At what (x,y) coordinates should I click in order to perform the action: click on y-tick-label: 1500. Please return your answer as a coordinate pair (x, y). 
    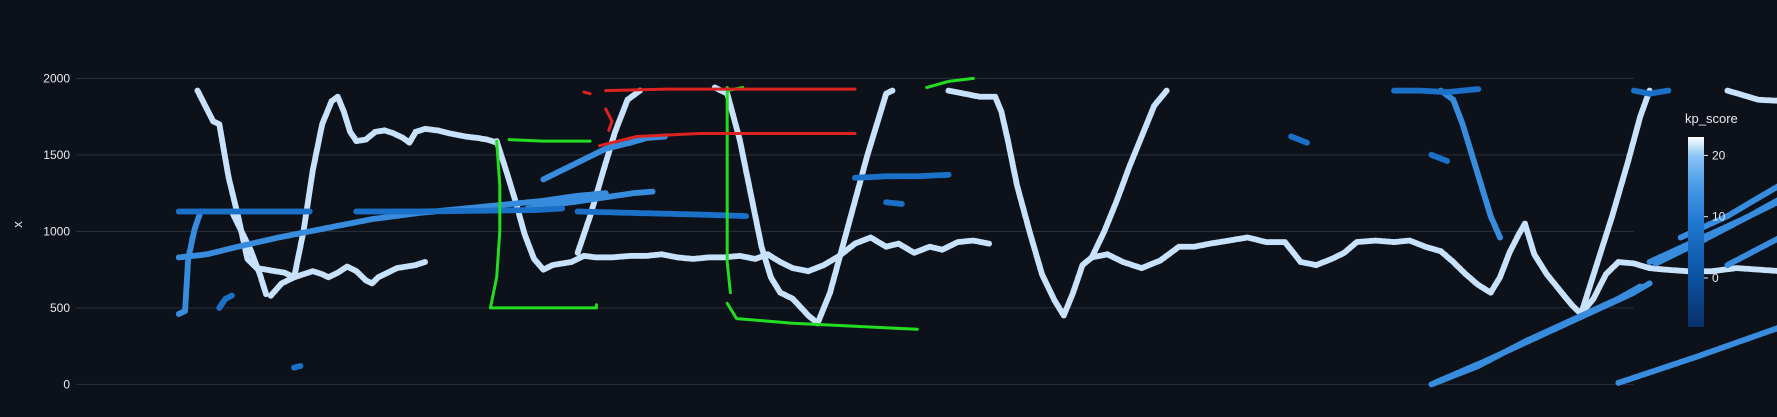
    Looking at the image, I should click on (56, 155).